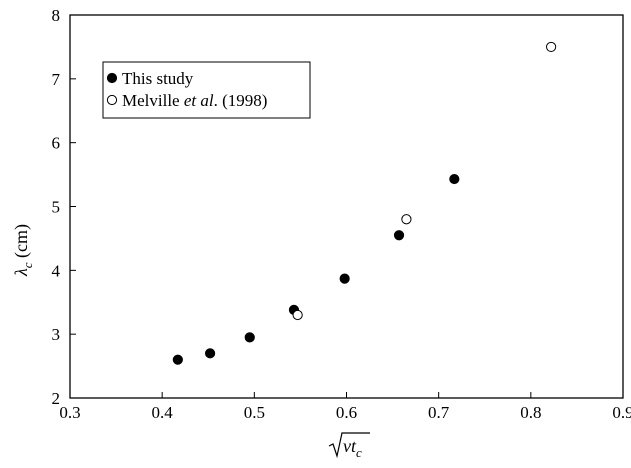 This screenshot has width=631, height=468. Describe the element at coordinates (241, 100) in the screenshot. I see `legend-melville-suffix: . (1998)` at that location.